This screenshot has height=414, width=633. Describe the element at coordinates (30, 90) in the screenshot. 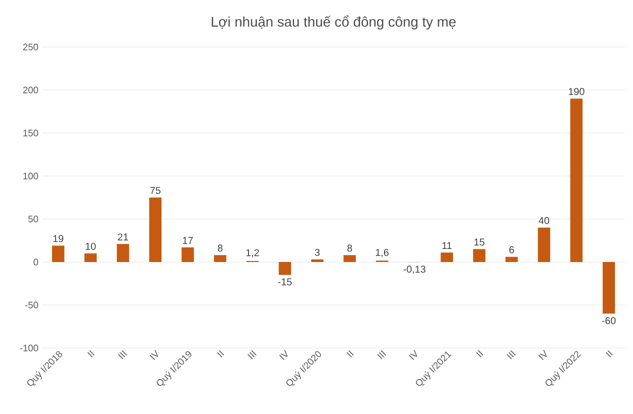

I see `y-tick-label: 200` at that location.